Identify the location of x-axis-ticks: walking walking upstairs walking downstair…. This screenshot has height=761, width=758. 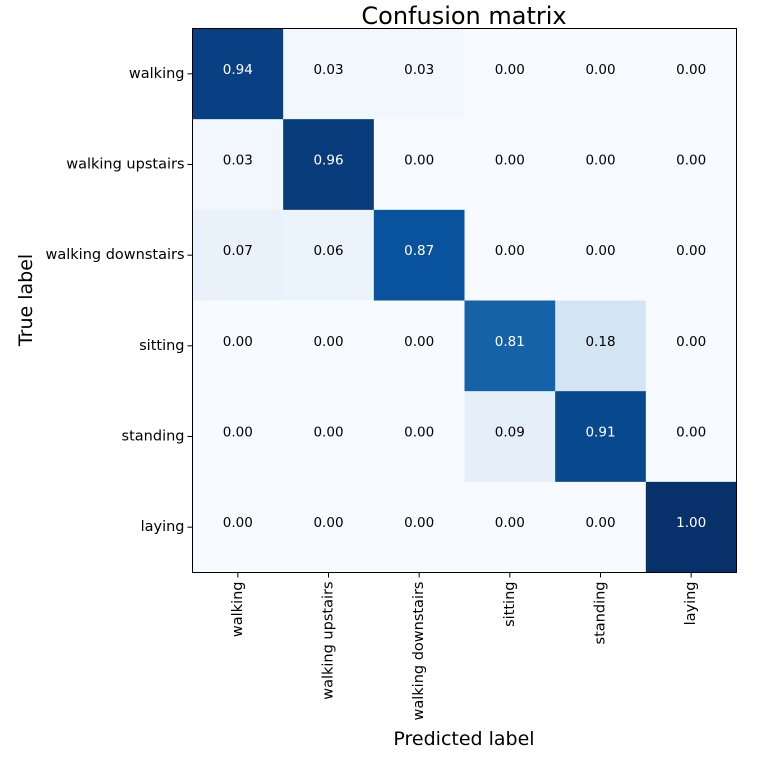
(464, 646).